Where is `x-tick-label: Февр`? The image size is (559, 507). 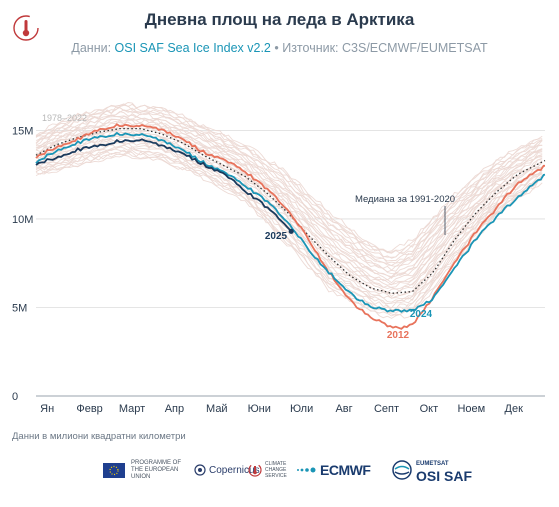 x-tick-label: Февр is located at coordinates (89, 409).